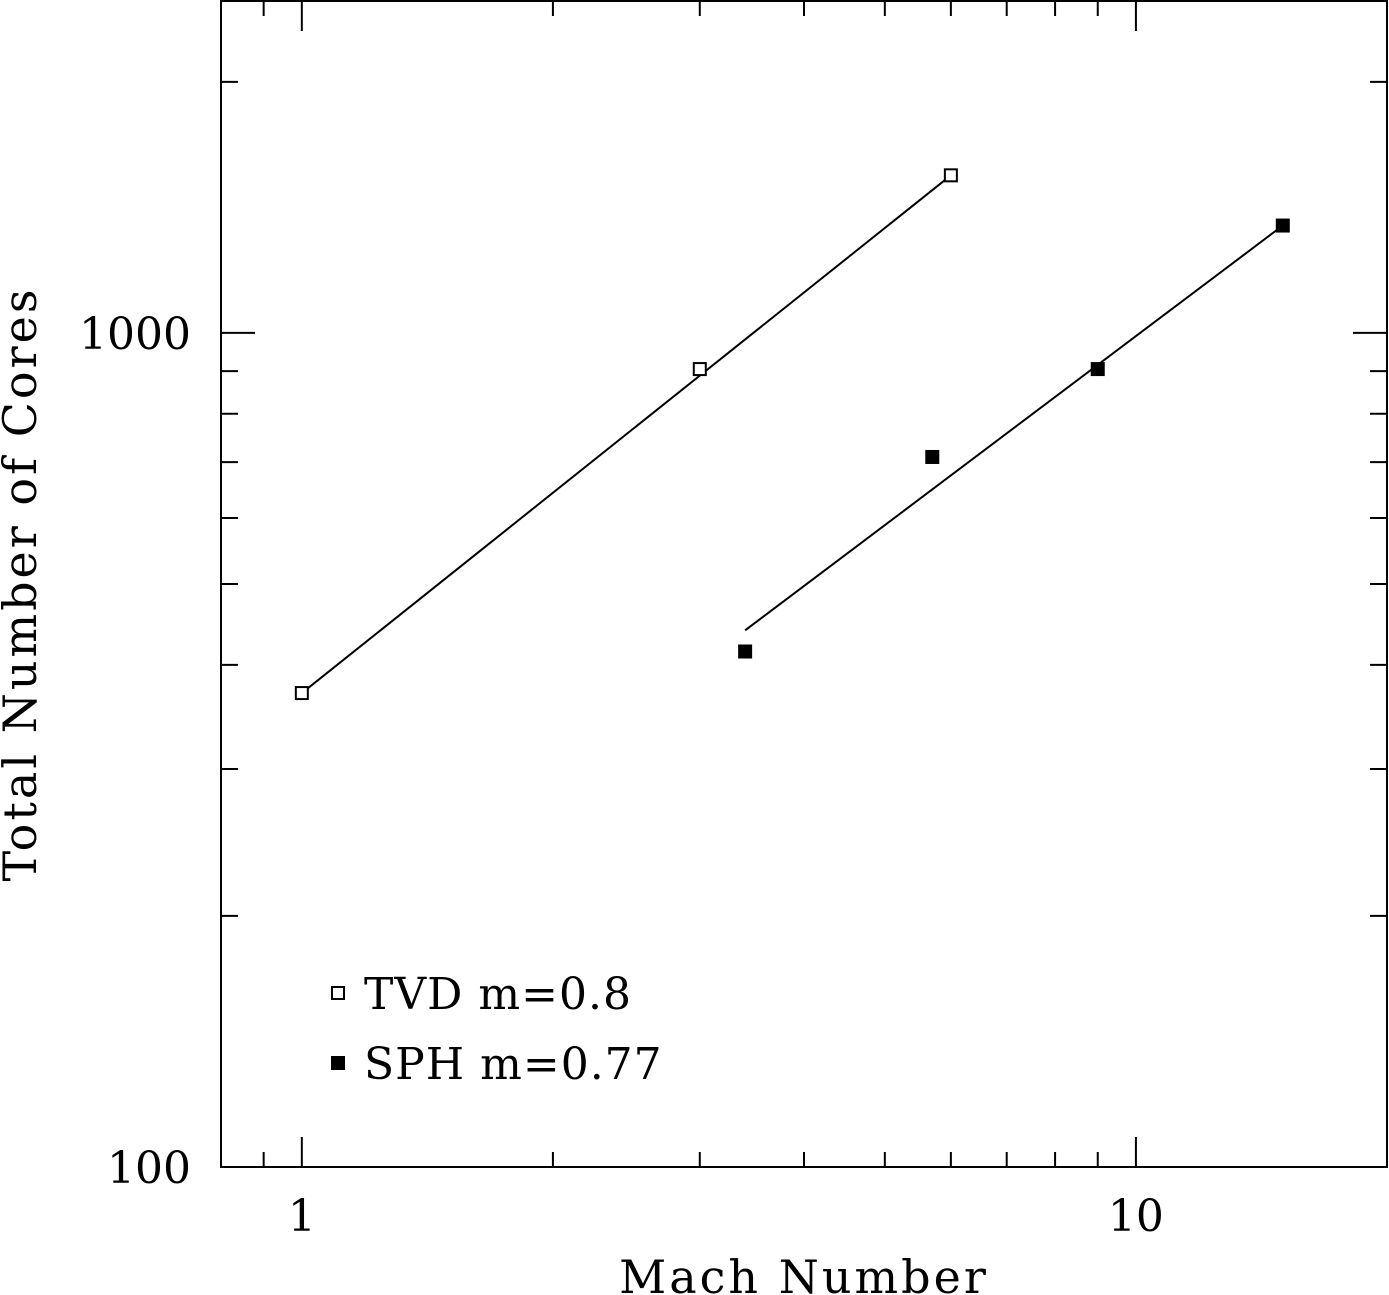 Image resolution: width=1389 pixels, height=1295 pixels. Describe the element at coordinates (513, 1064) in the screenshot. I see `legend-label: SPH m=0.77` at that location.